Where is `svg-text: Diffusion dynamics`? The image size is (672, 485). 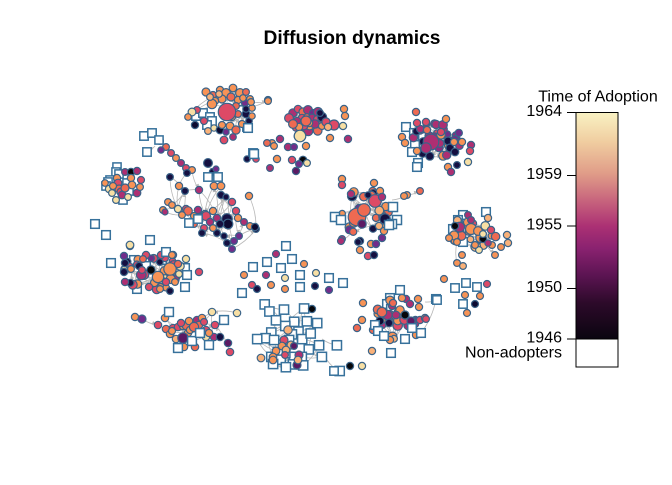 svg-text: Diffusion dynamics is located at coordinates (352, 38).